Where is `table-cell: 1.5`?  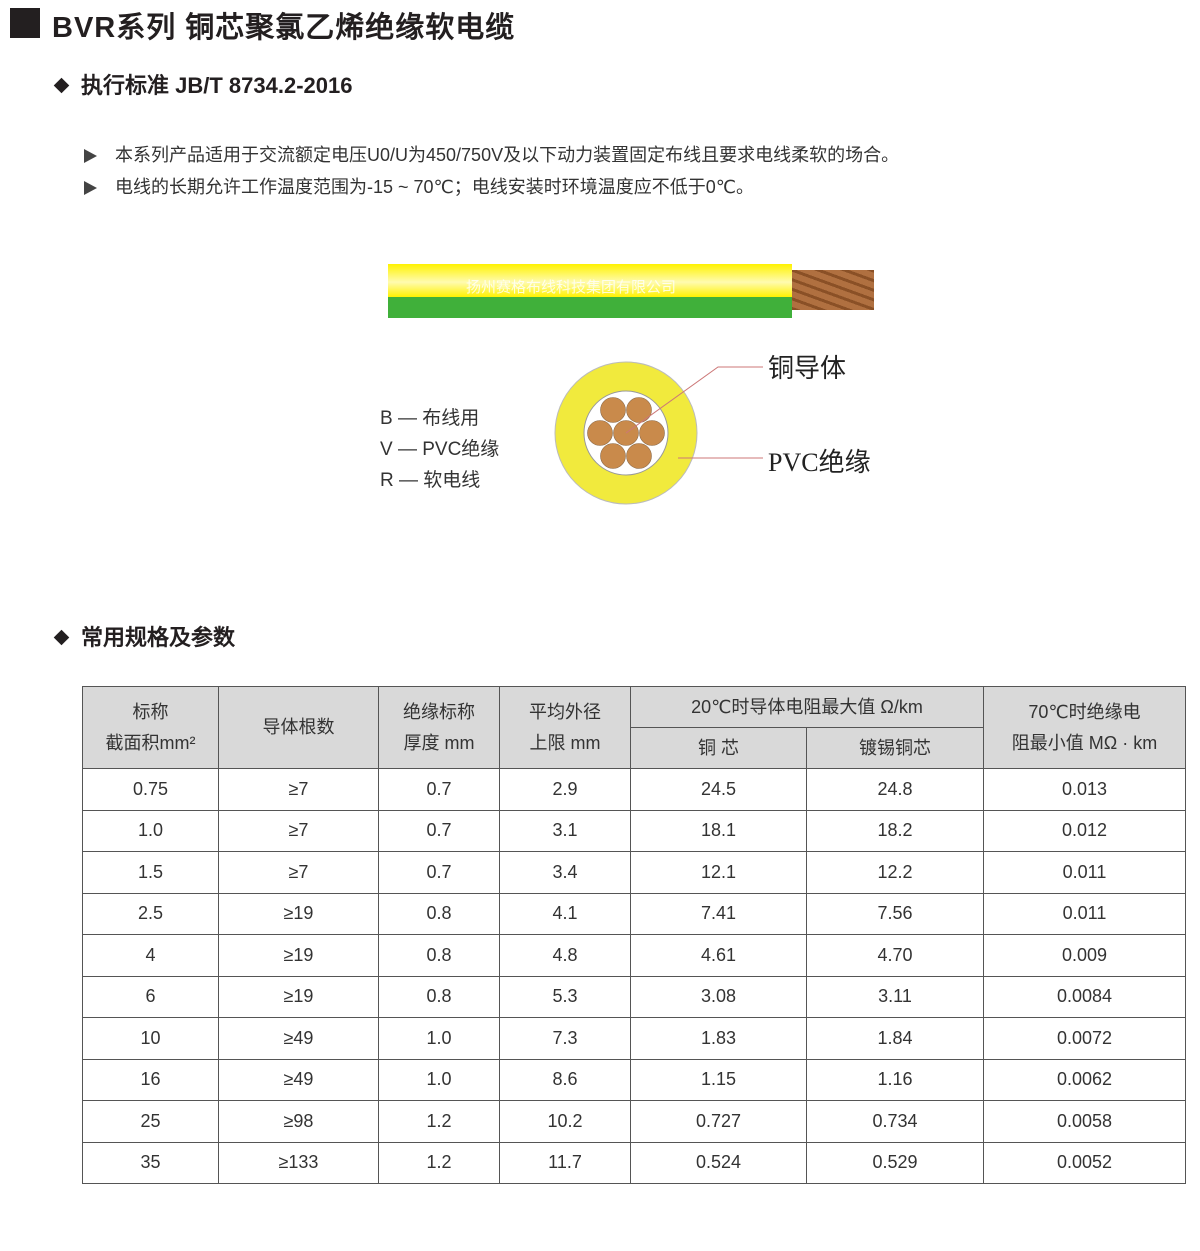 table-cell: 1.5 is located at coordinates (150, 872).